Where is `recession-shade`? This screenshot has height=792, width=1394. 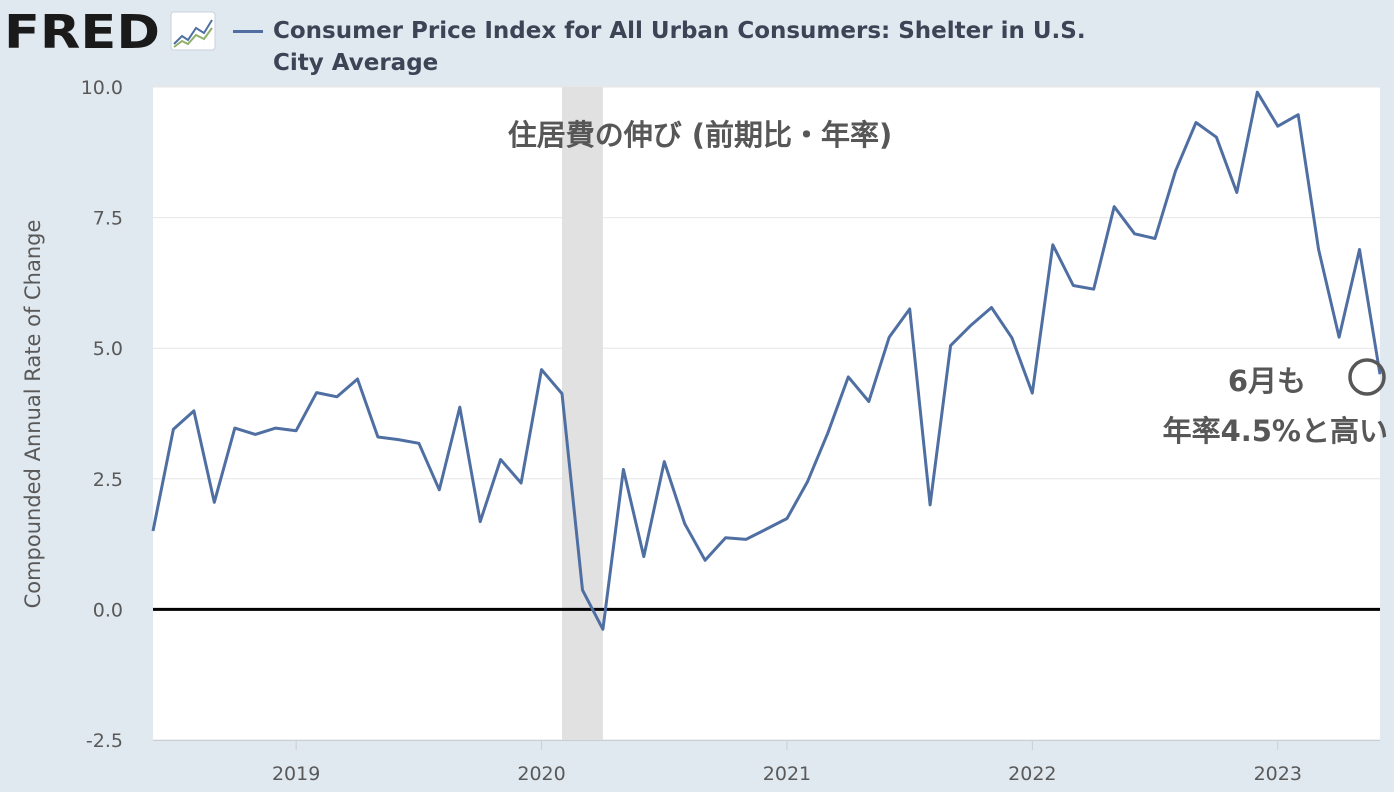
recession-shade is located at coordinates (582, 413).